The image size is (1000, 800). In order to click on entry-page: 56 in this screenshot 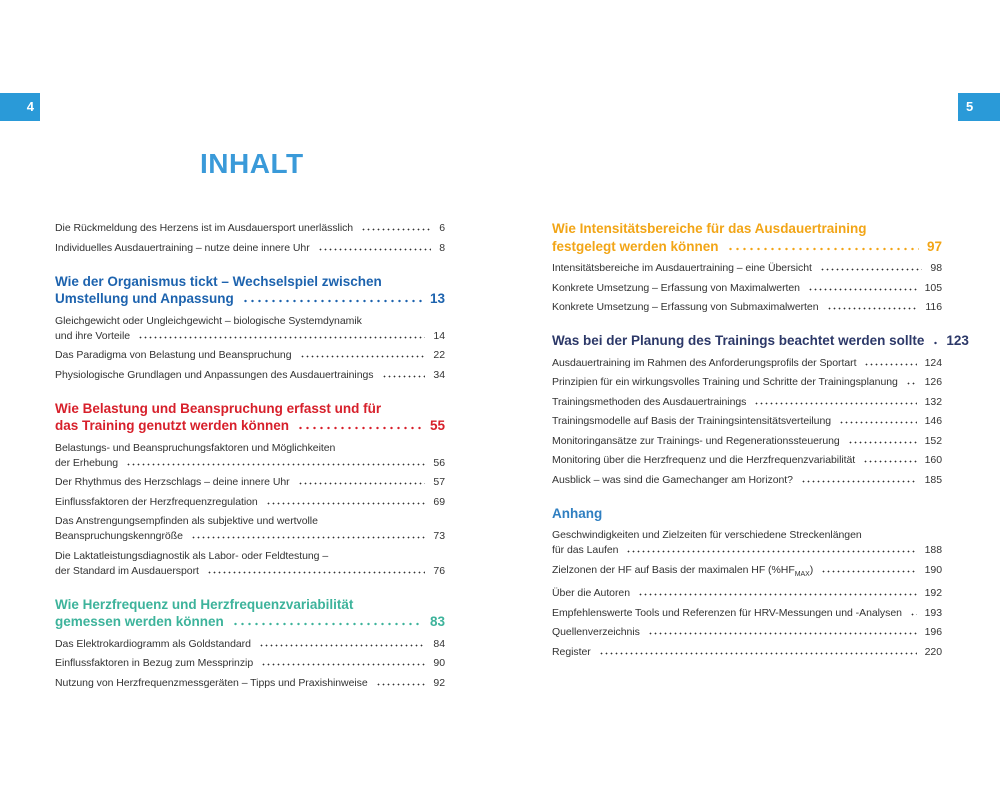, I will do `click(439, 462)`.